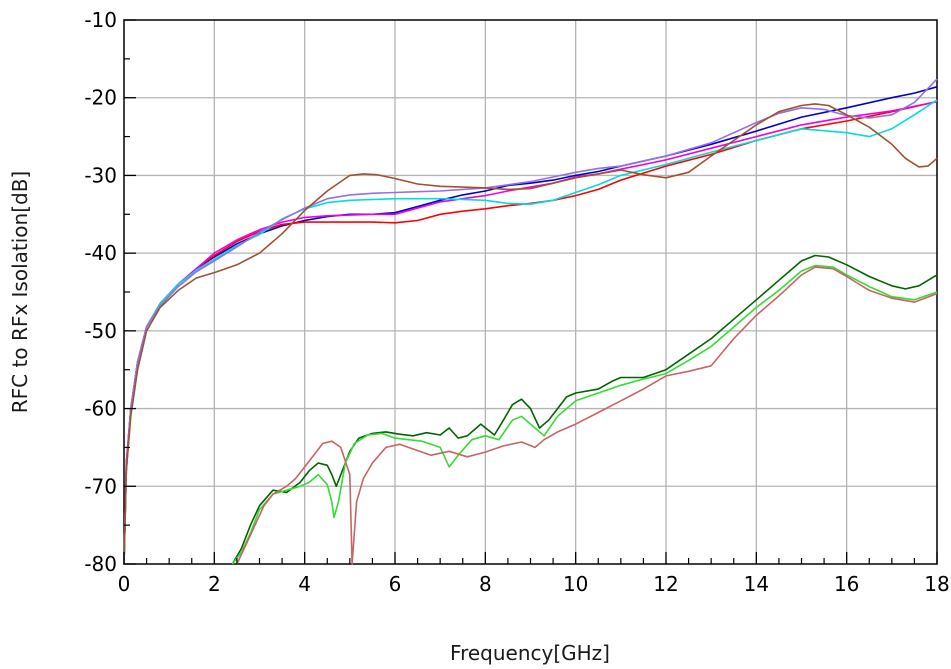  Describe the element at coordinates (846, 584) in the screenshot. I see `x-tick-label-8: 16` at that location.